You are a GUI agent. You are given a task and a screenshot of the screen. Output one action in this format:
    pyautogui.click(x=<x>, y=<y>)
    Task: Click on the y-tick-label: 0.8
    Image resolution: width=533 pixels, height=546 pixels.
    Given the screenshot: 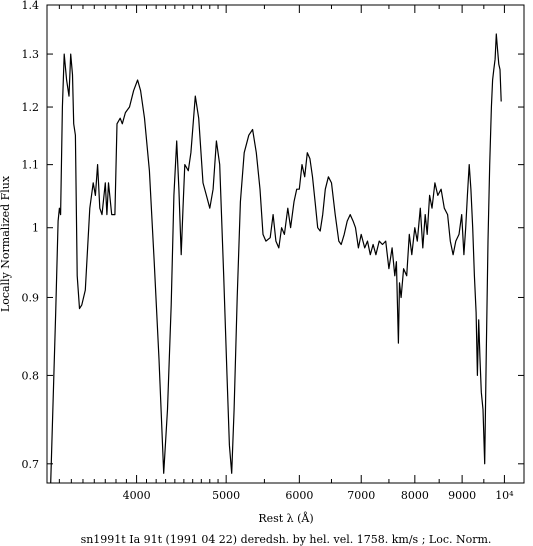 What is the action you would take?
    pyautogui.click(x=31, y=375)
    